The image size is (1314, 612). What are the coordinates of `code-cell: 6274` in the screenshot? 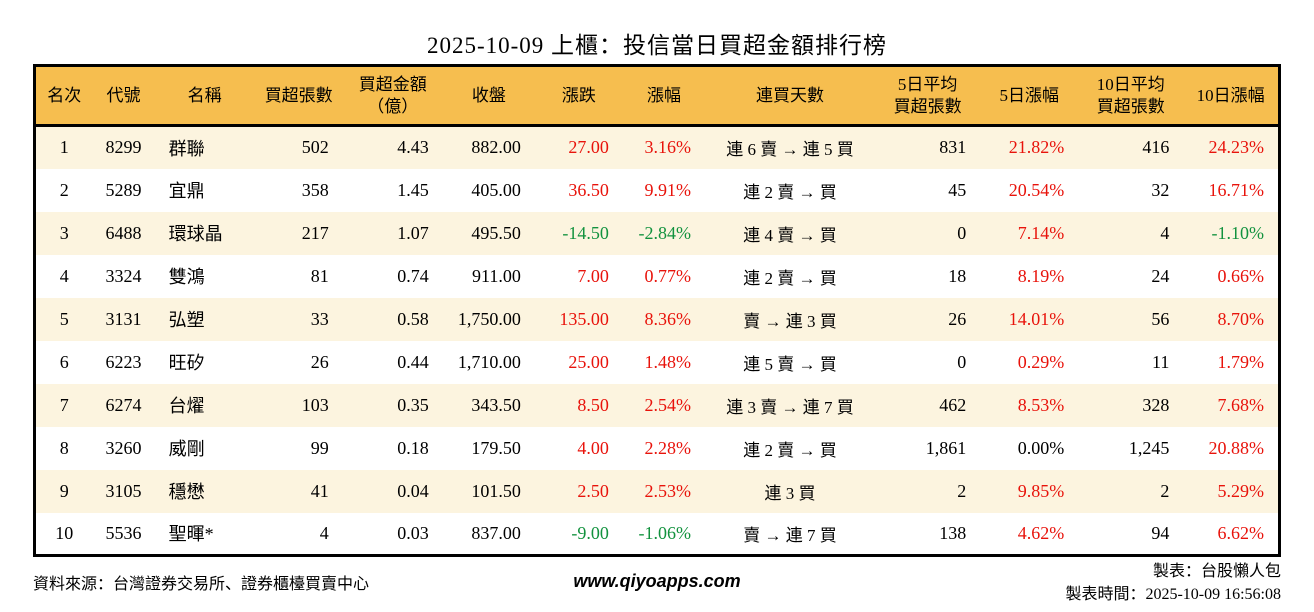 It's located at (123, 404).